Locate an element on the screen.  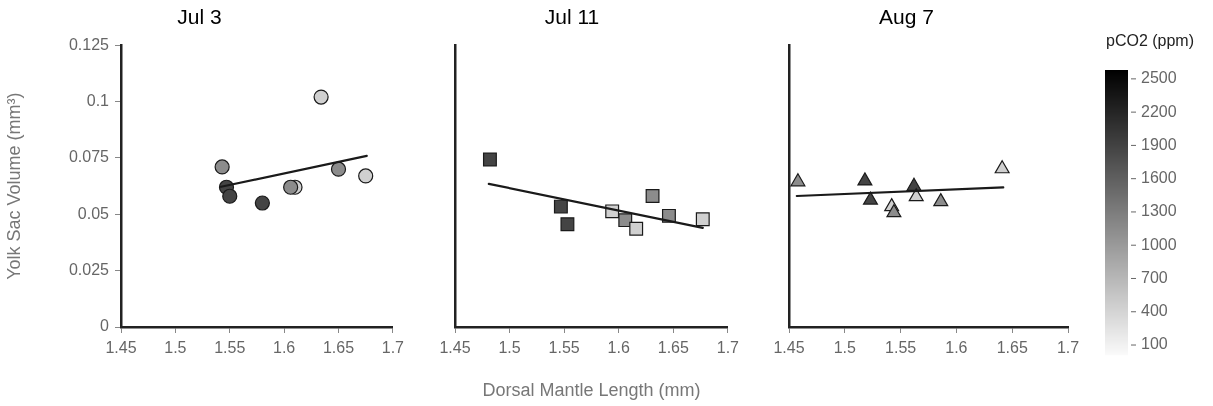
color-bar-label: 1000 is located at coordinates (1159, 244).